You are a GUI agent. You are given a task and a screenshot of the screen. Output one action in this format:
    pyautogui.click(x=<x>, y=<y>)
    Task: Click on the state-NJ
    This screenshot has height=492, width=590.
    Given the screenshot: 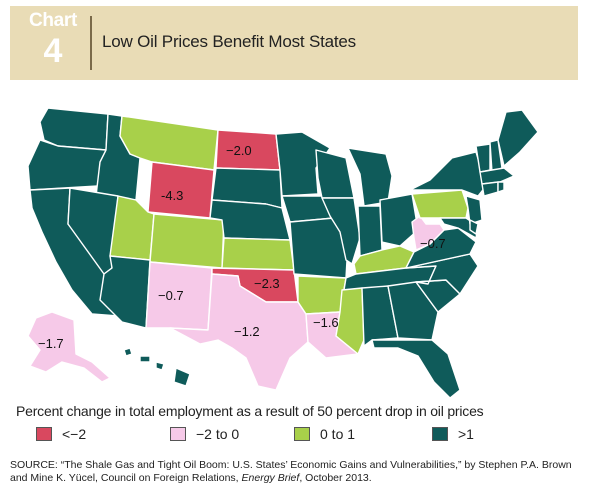 What is the action you would take?
    pyautogui.click(x=474, y=210)
    